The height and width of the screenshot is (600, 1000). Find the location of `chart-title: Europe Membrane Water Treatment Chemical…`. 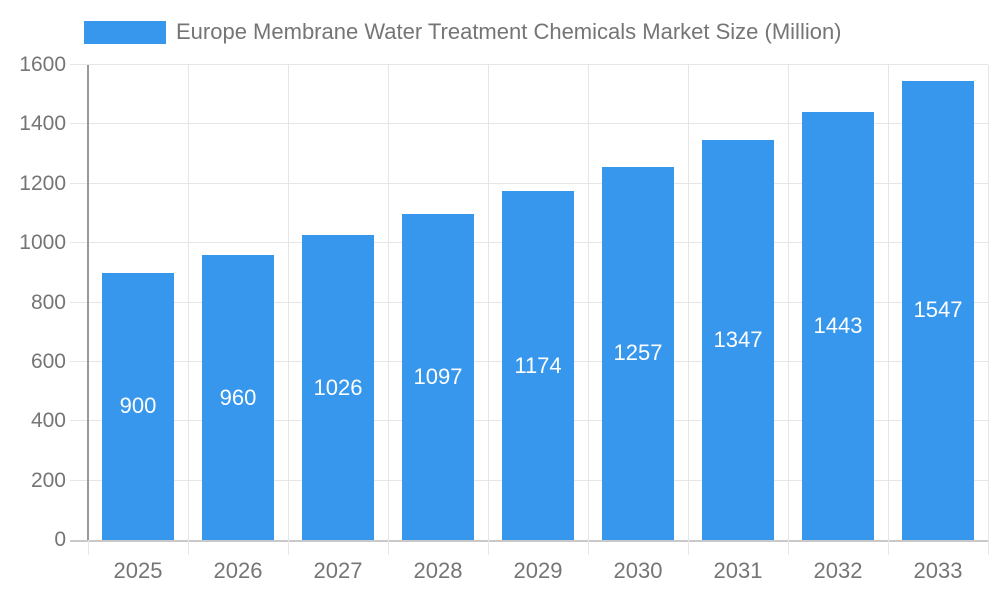

chart-title: Europe Membrane Water Treatment Chemical… is located at coordinates (509, 31).